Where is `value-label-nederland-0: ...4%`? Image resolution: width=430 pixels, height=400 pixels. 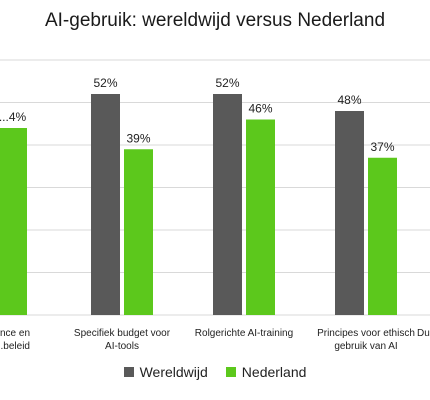
value-label-nederland-0: ...4% is located at coordinates (13, 117).